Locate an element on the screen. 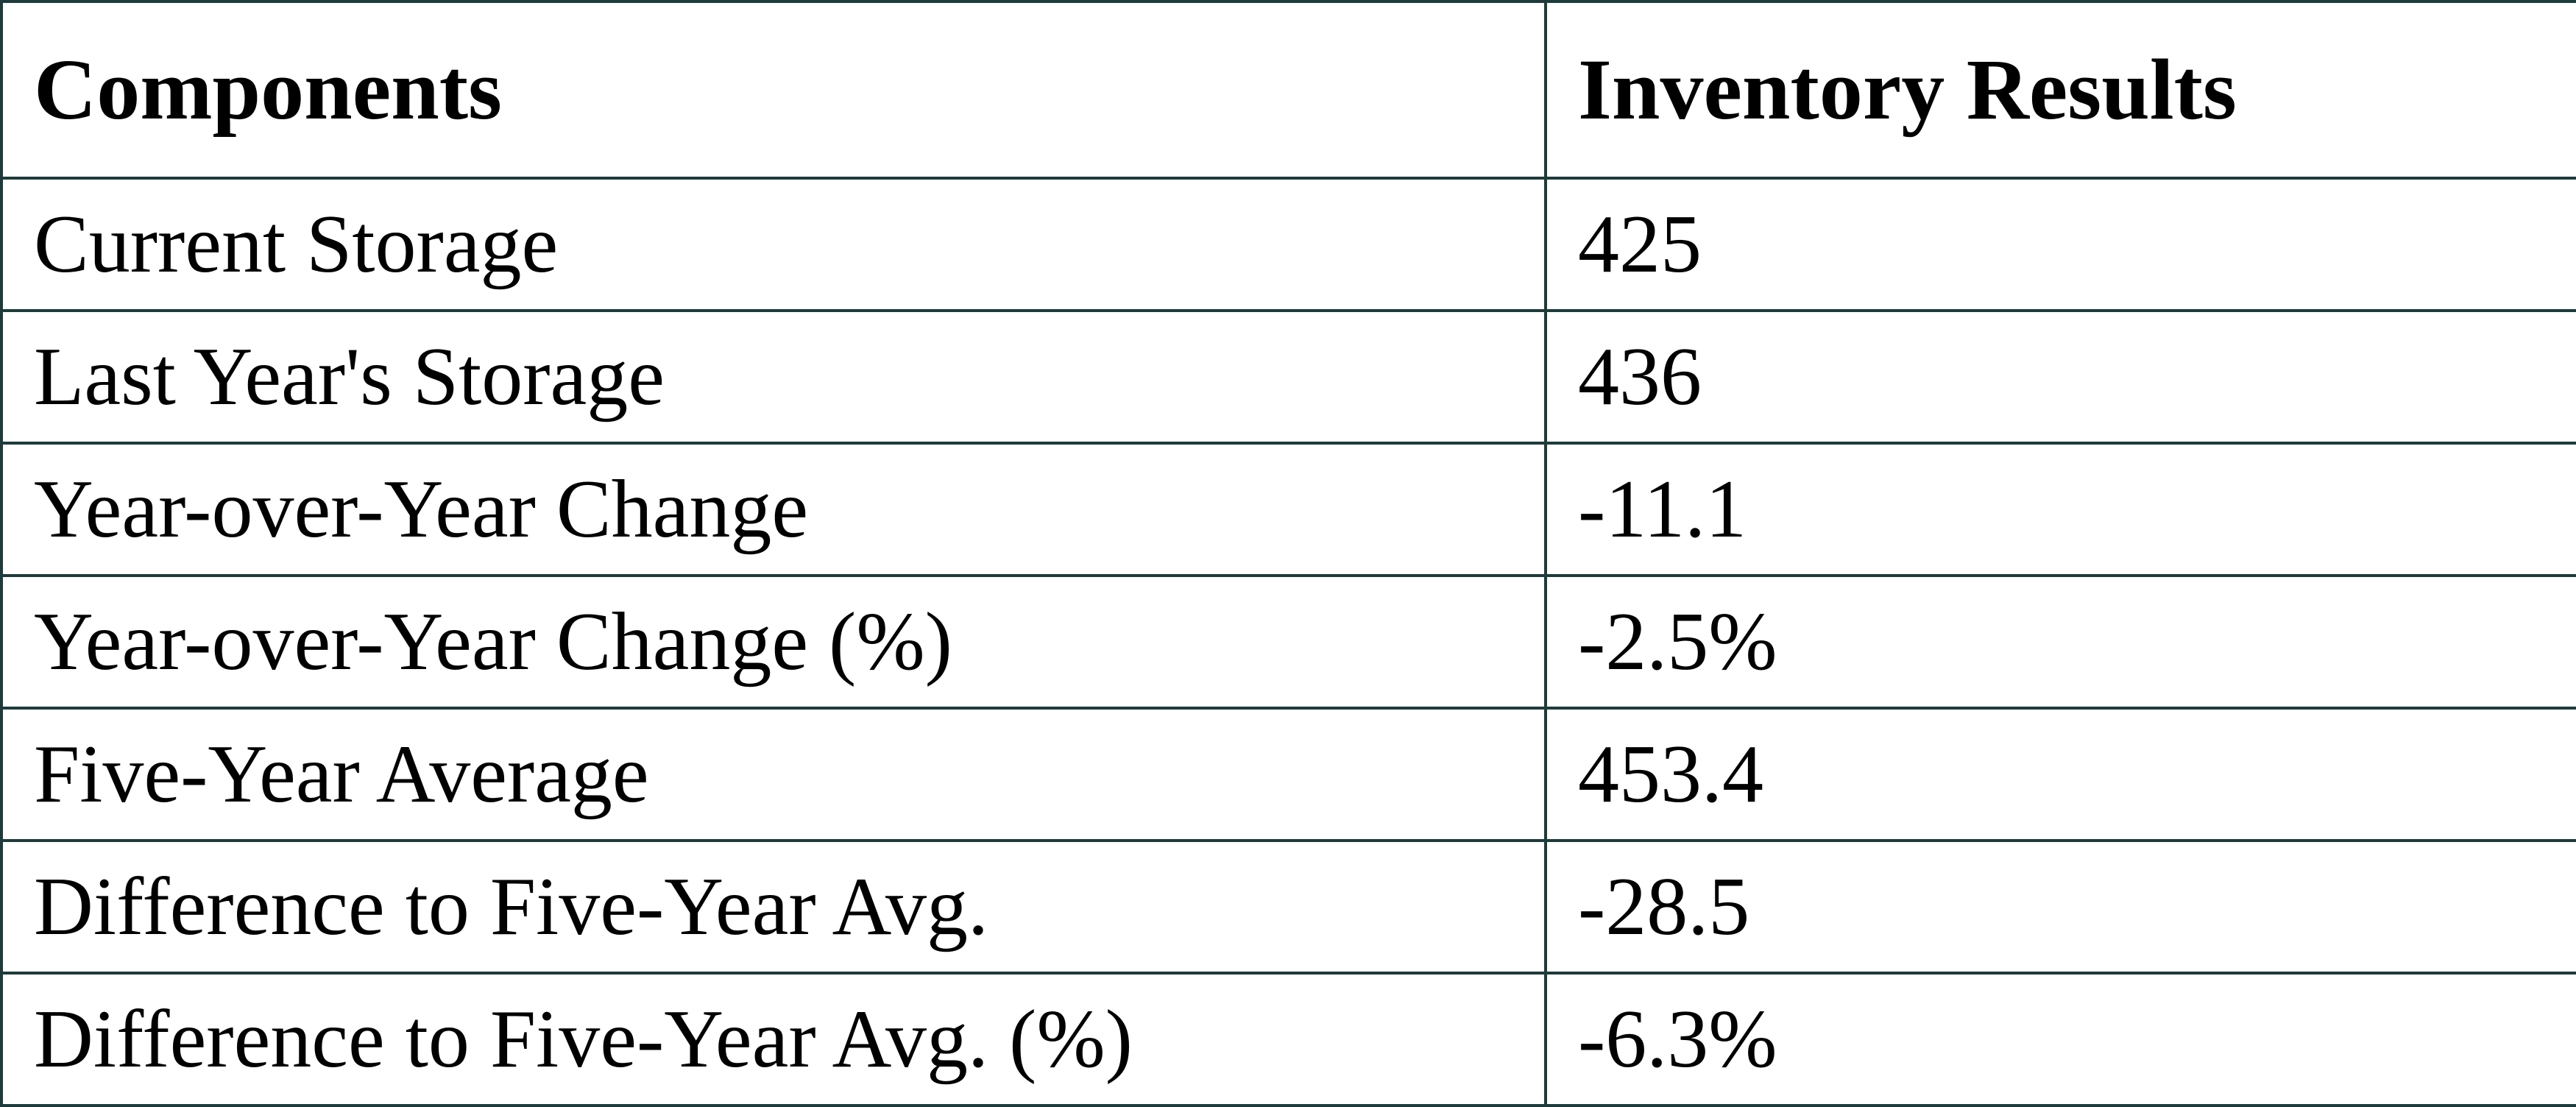 The height and width of the screenshot is (1107, 2576). component-cell: Difference to Five-Year Avg. is located at coordinates (773, 907).